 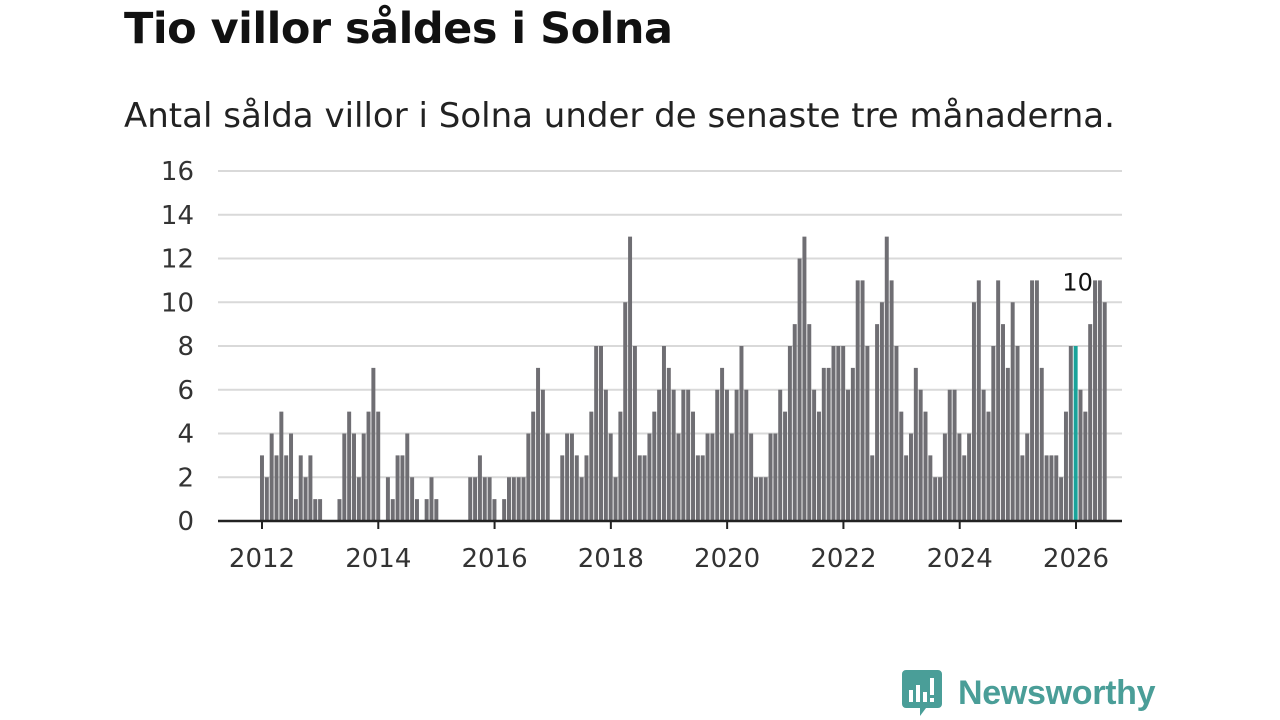 I want to click on y-tick-label: 6, so click(x=185, y=391).